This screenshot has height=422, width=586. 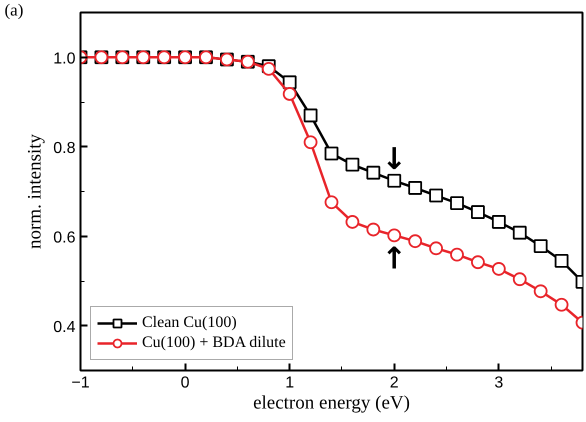 What do you see at coordinates (394, 159) in the screenshot?
I see `annotation: ↓` at bounding box center [394, 159].